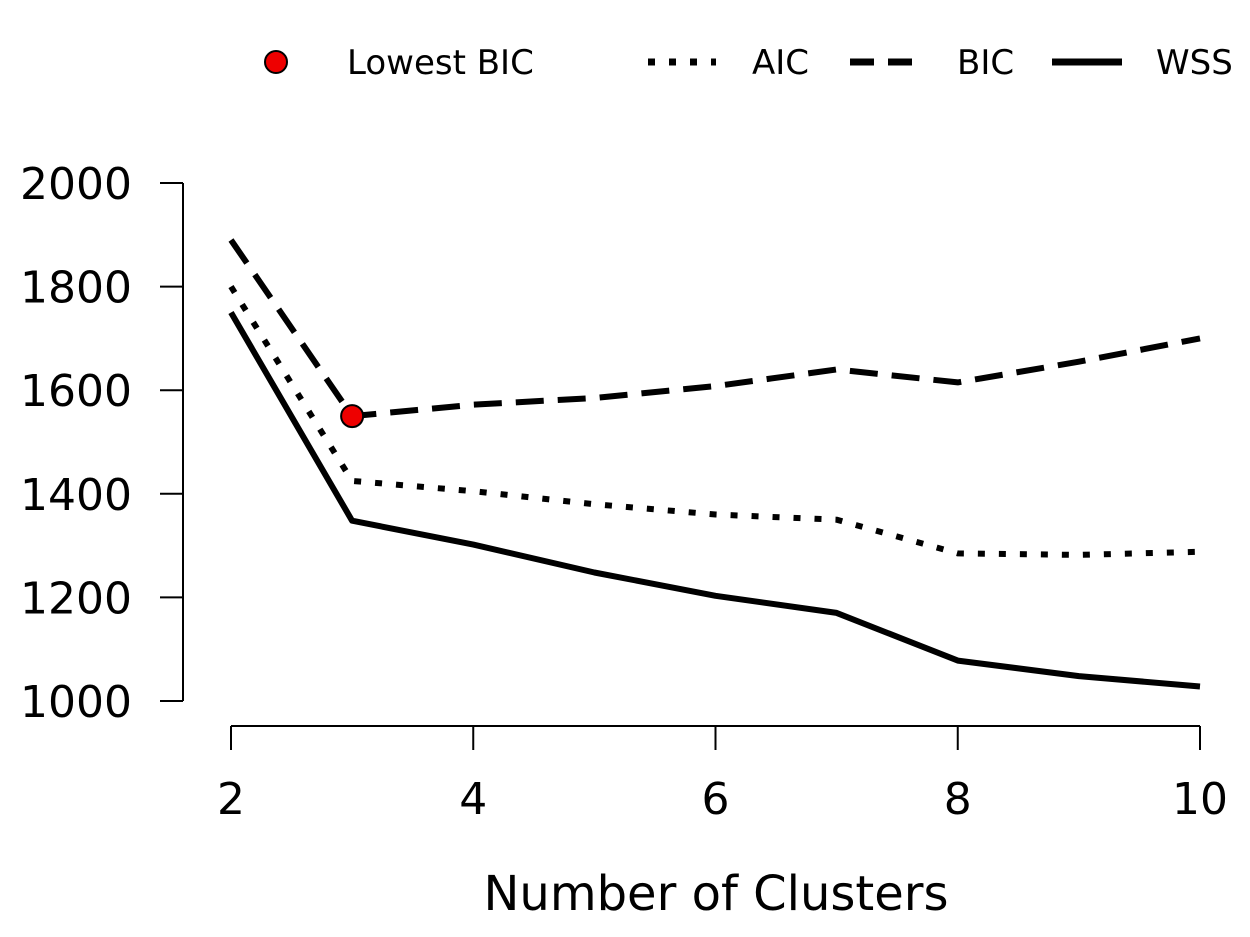  Describe the element at coordinates (716, 894) in the screenshot. I see `x-axis-title: Number of Clusters` at that location.